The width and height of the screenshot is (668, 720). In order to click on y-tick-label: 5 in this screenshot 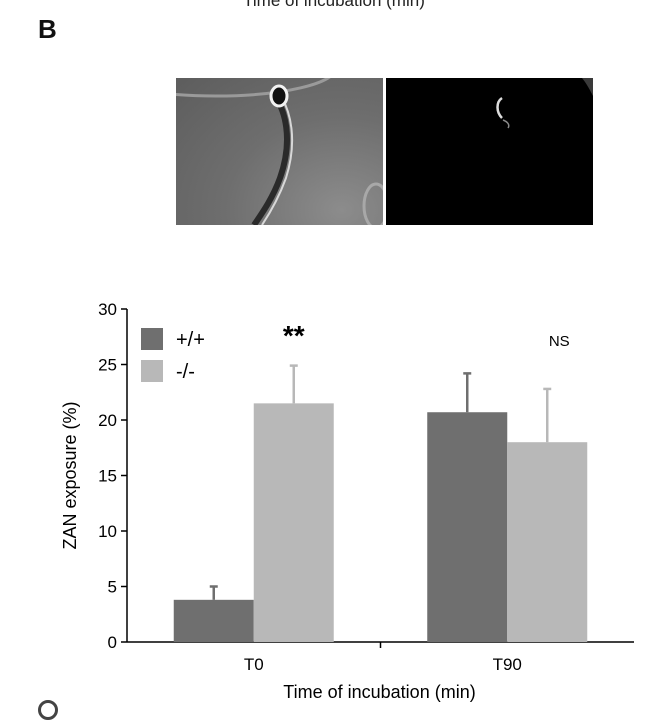, I will do `click(112, 587)`.